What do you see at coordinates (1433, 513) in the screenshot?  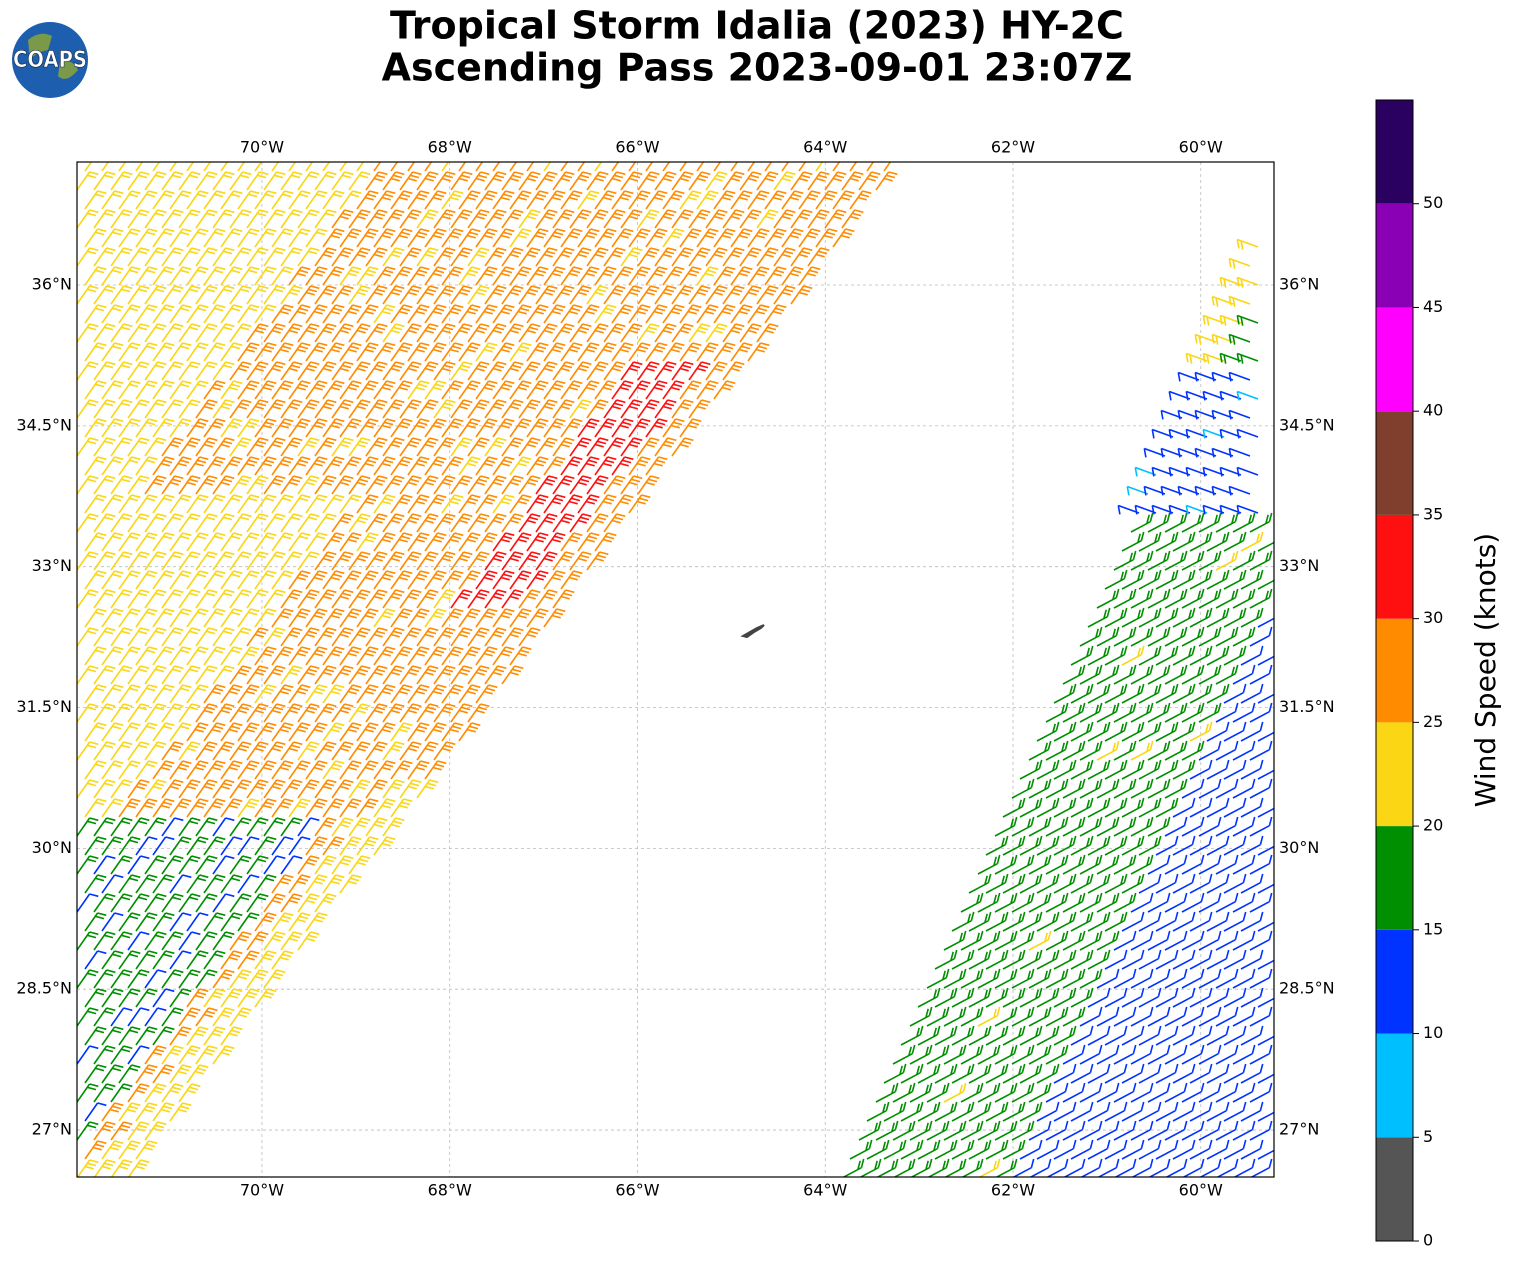 I see `colorbar-tick-label: 35` at bounding box center [1433, 513].